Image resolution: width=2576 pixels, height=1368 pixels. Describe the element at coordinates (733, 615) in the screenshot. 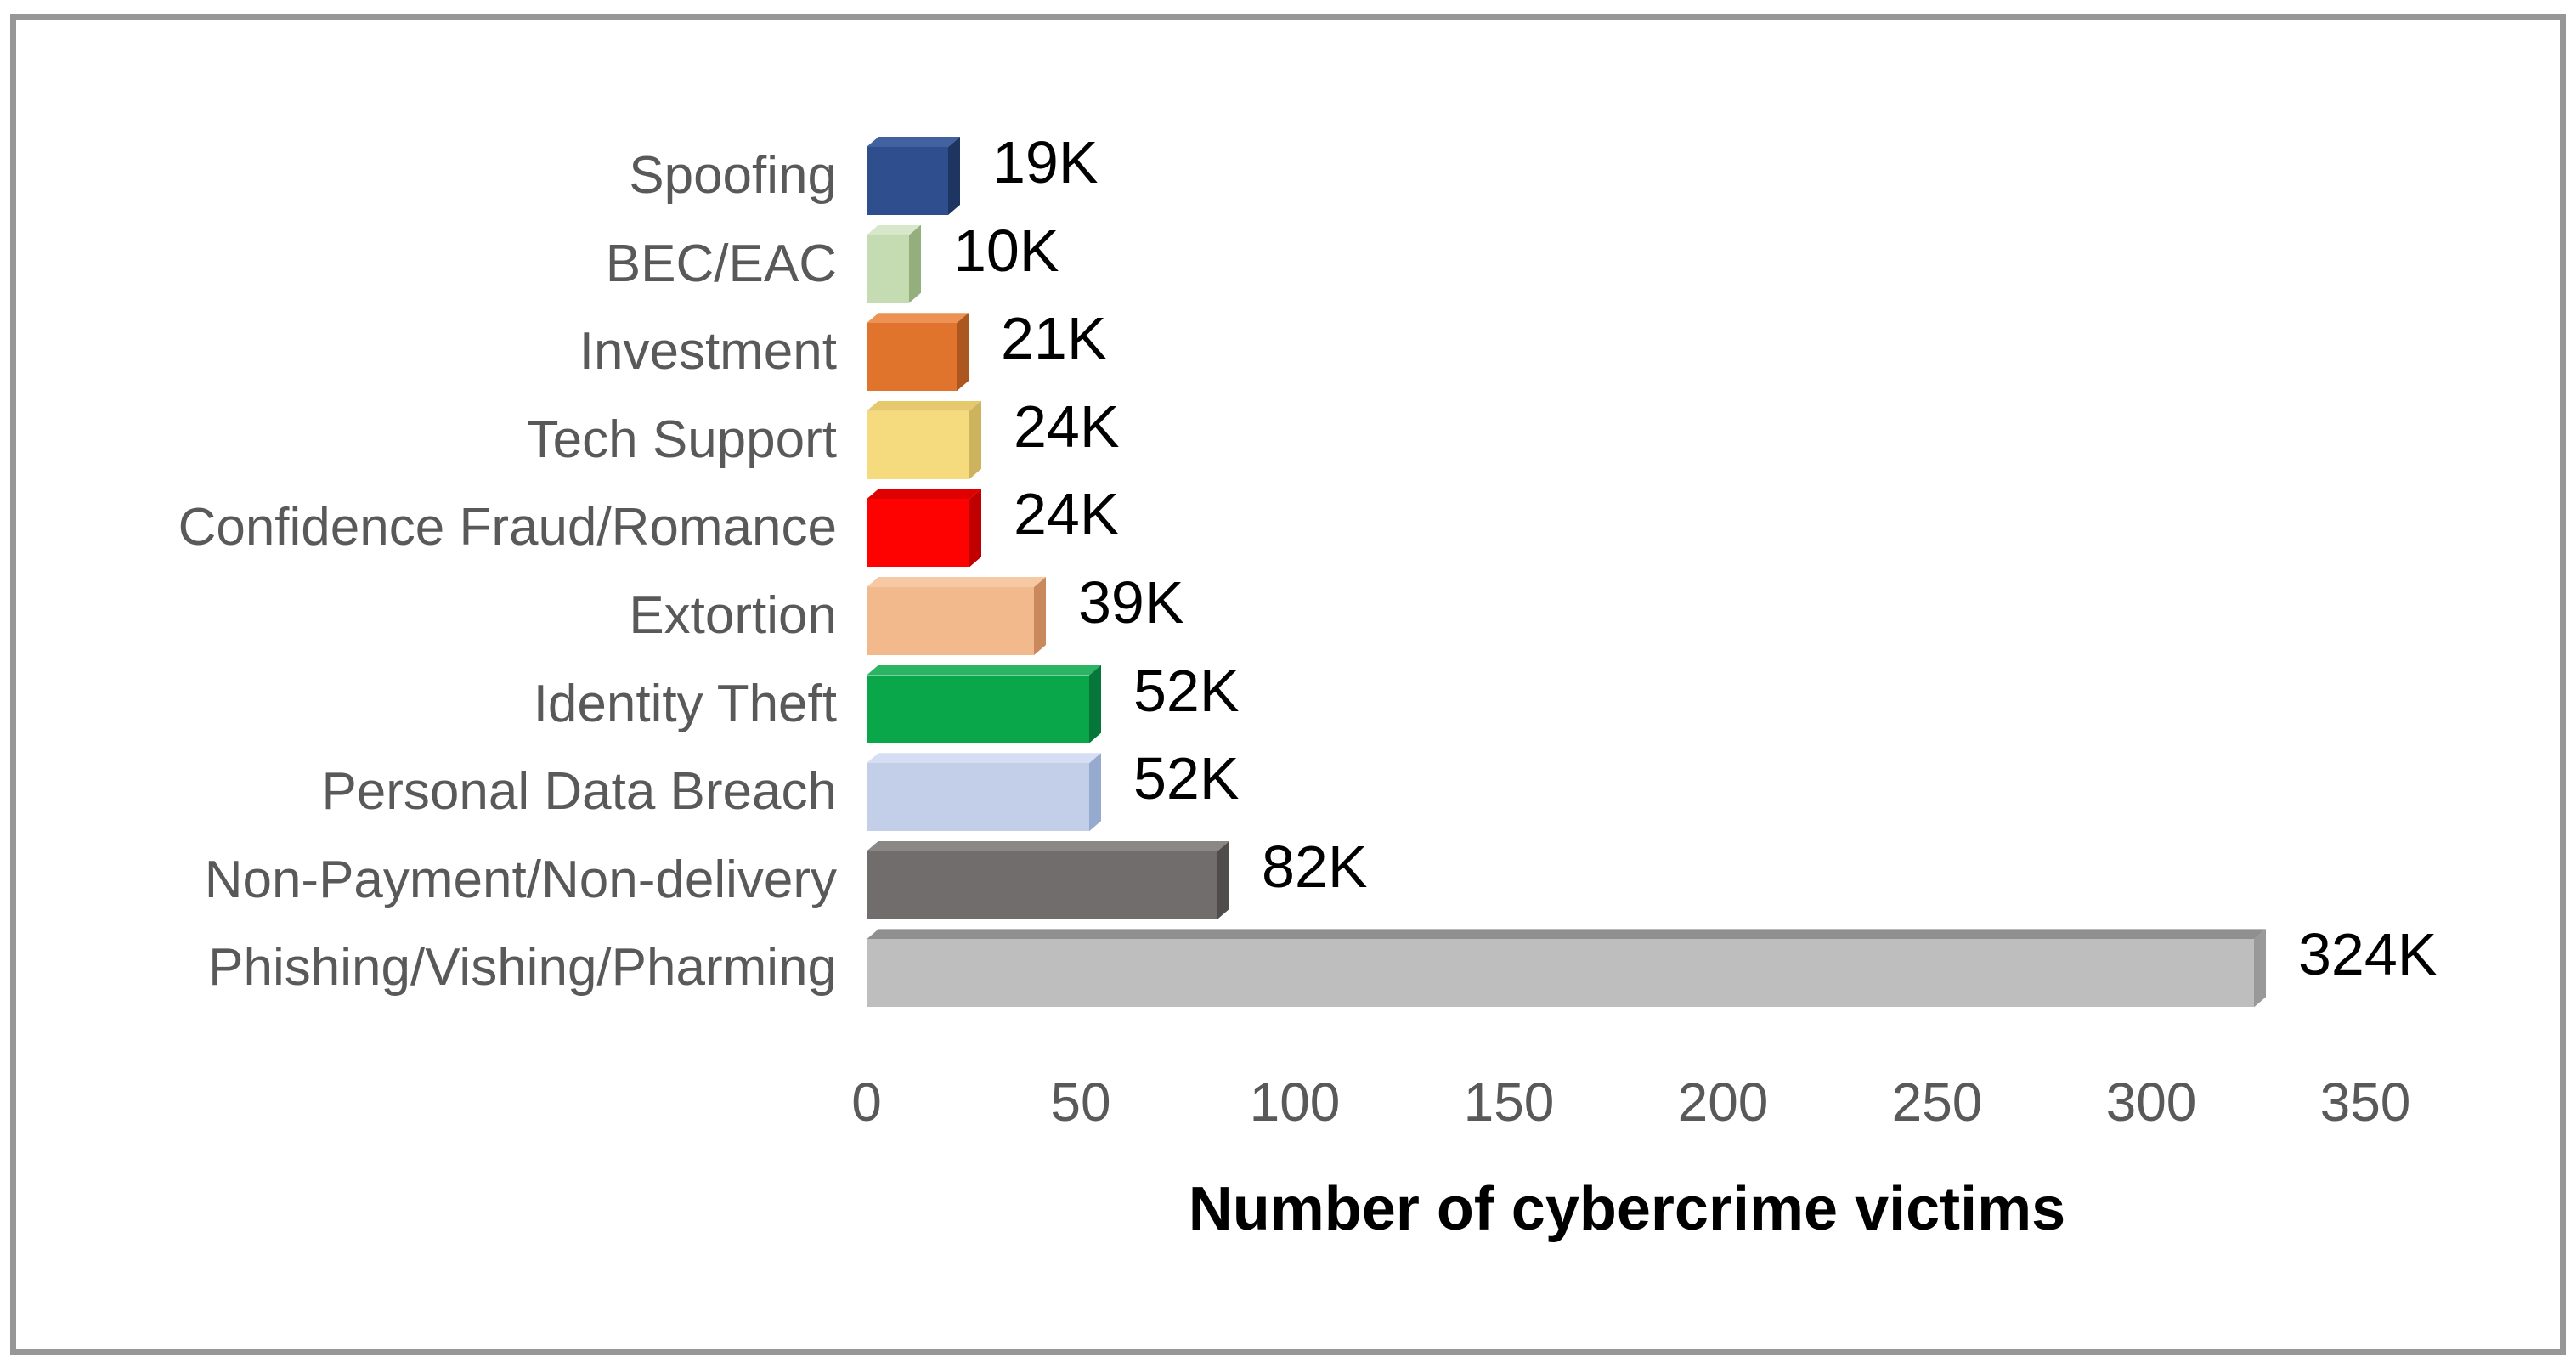

I see `category-label: Extortion` at that location.